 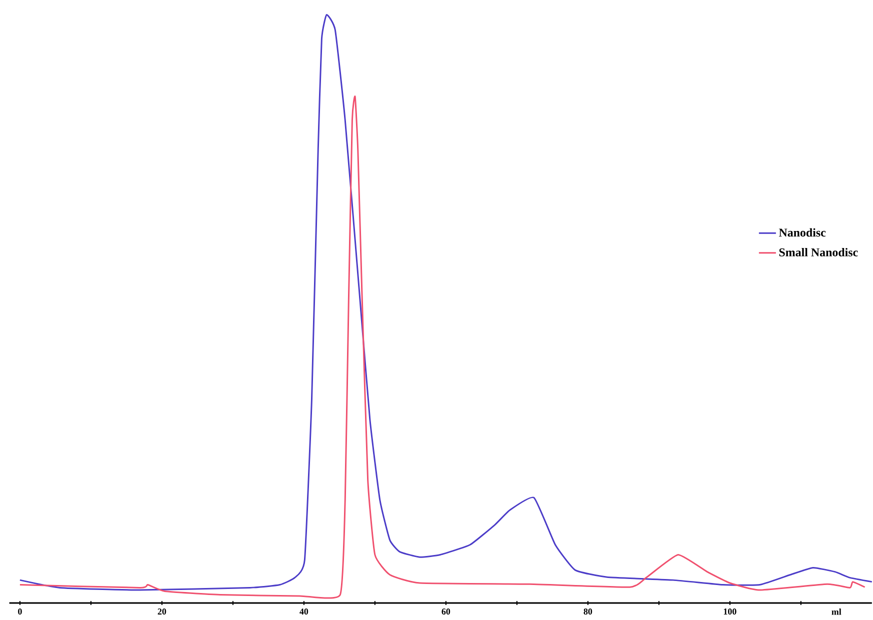 I want to click on x-tick-label: 80, so click(x=588, y=611).